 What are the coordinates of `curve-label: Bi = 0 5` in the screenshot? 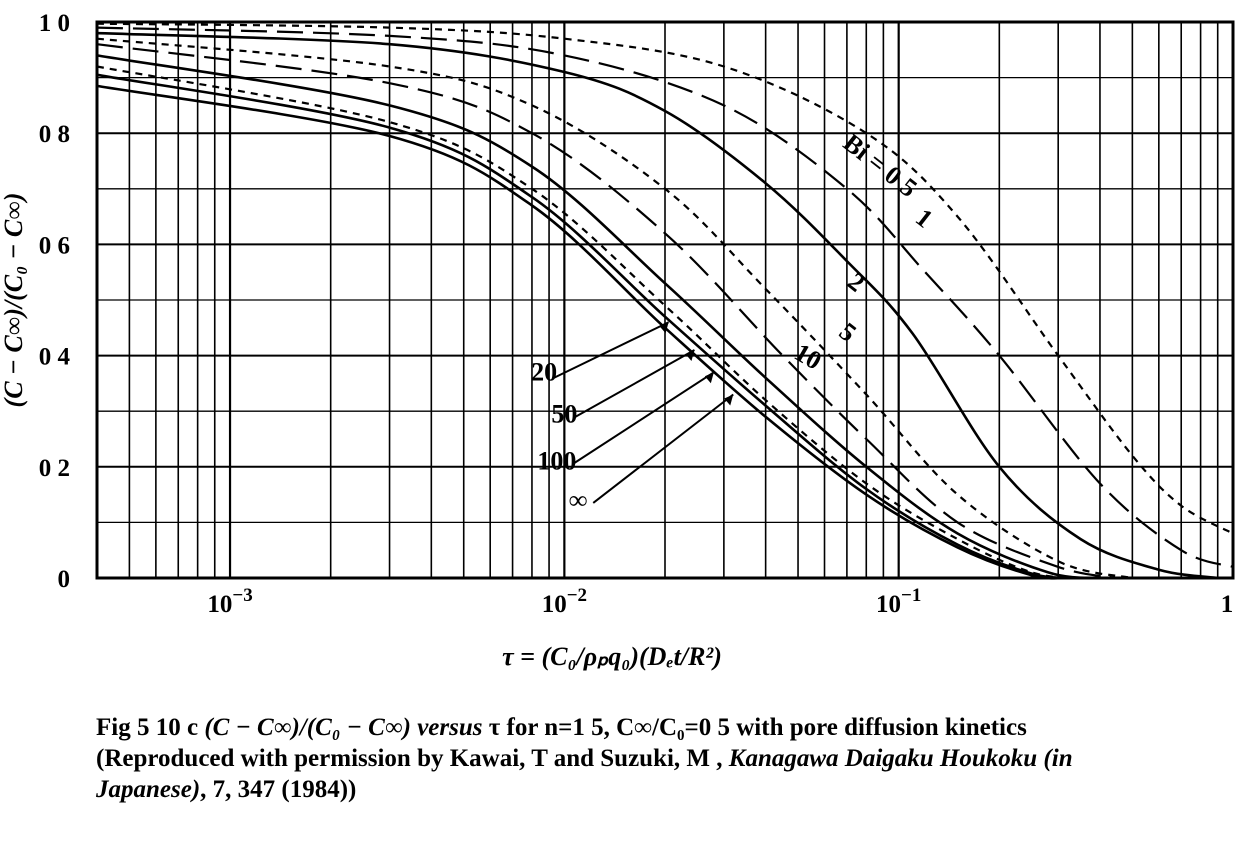 It's located at (880, 165).